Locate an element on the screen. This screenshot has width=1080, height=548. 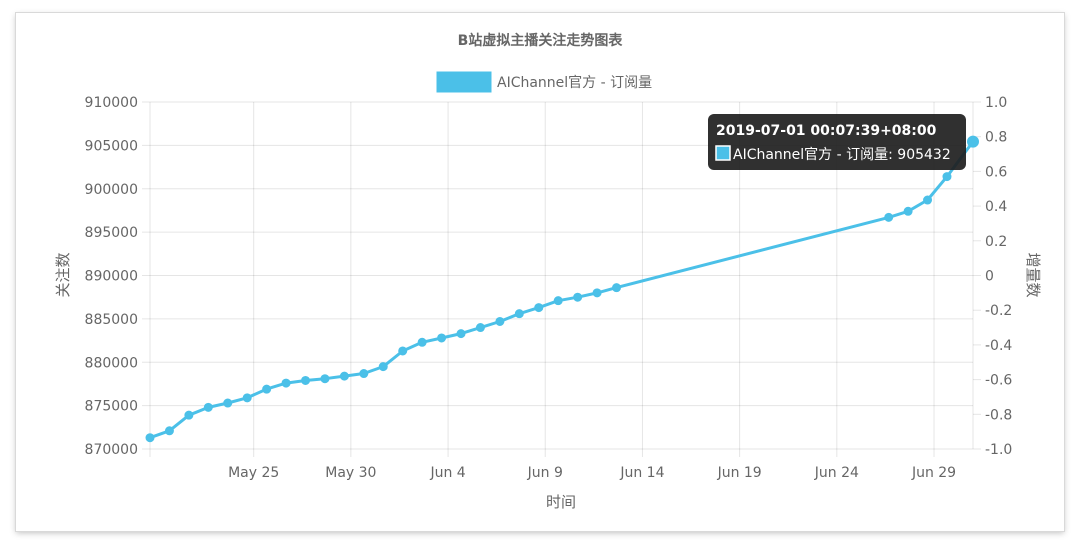
y2-tick-label: 0.2 is located at coordinates (996, 242).